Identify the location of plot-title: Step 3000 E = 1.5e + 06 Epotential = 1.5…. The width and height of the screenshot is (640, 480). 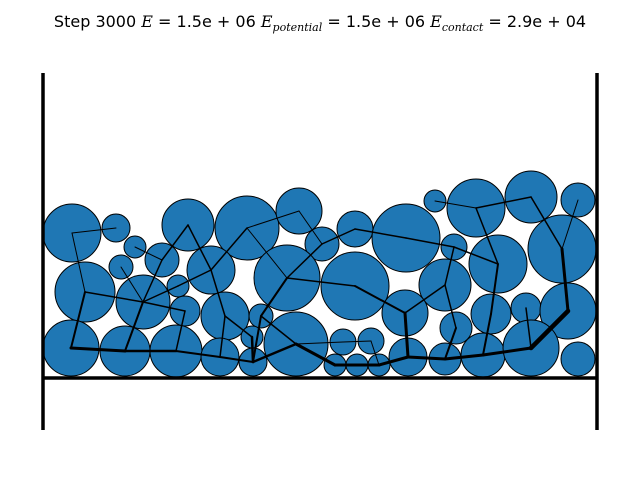
(320, 23).